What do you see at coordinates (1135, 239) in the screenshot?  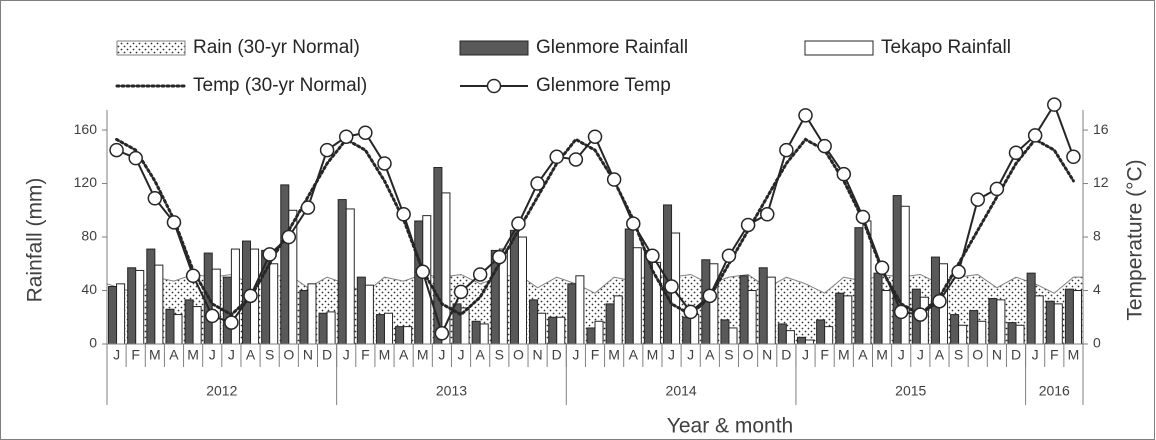 I see `y2-axis-title: Temperature (°C)` at bounding box center [1135, 239].